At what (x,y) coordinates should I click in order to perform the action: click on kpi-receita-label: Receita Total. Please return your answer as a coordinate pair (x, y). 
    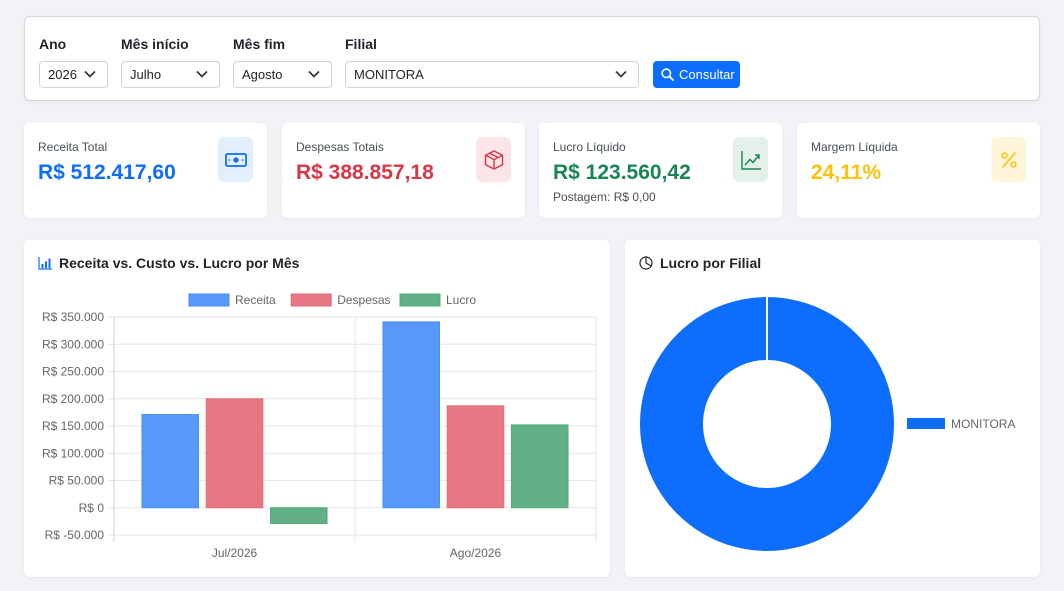
    Looking at the image, I should click on (73, 147).